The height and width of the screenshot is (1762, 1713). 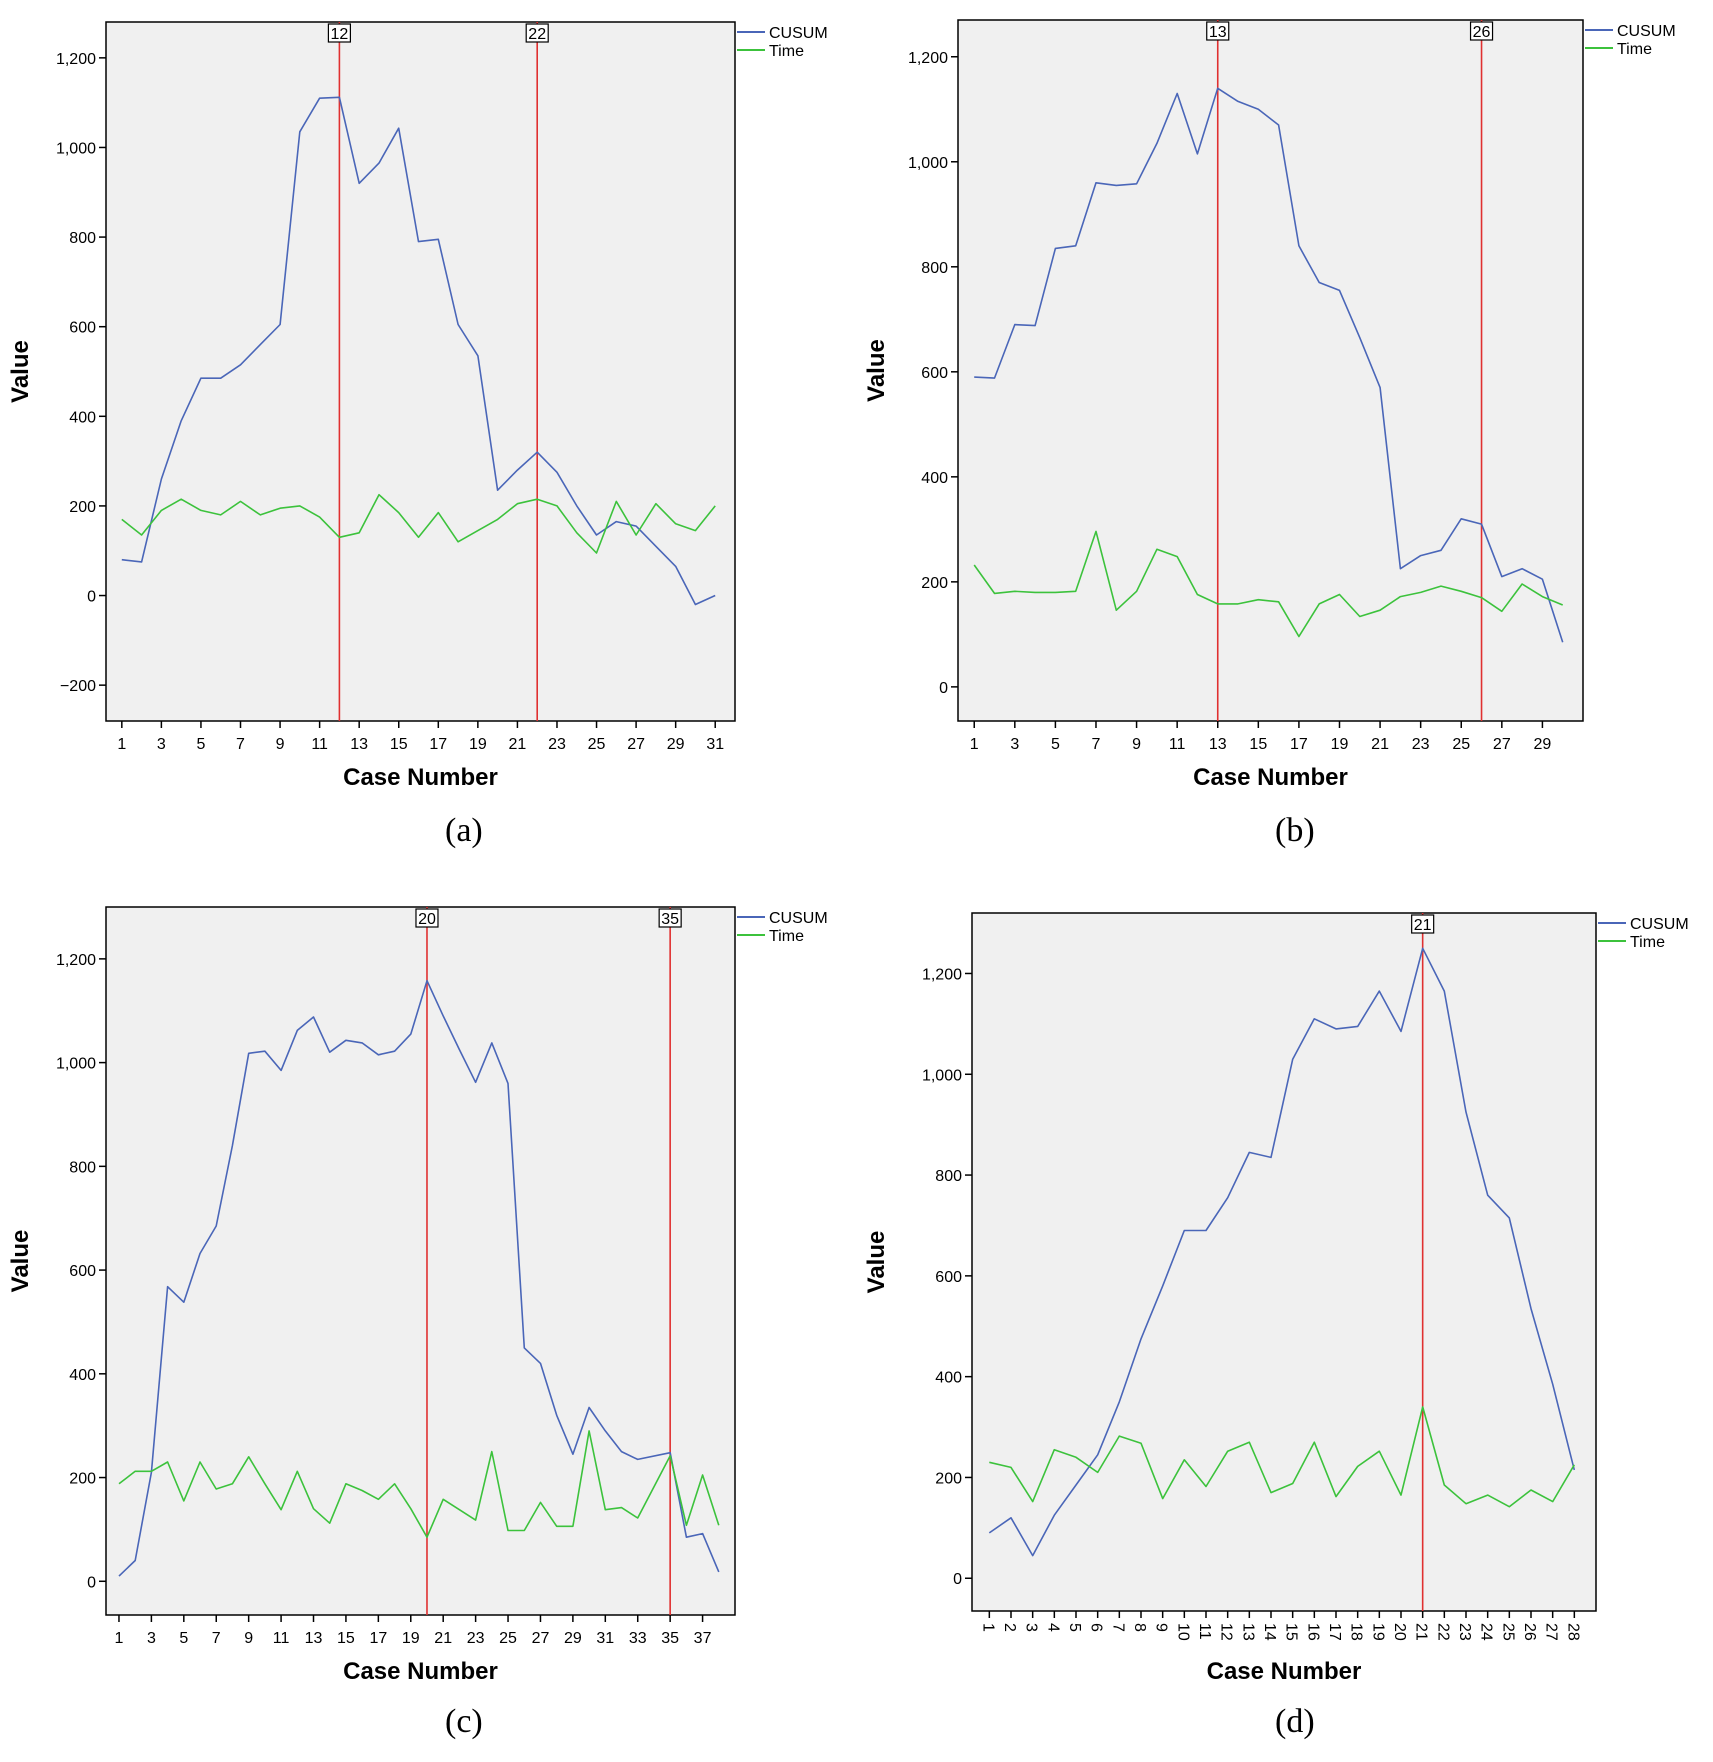 What do you see at coordinates (1182, 1632) in the screenshot?
I see `x-tick-label: 10` at bounding box center [1182, 1632].